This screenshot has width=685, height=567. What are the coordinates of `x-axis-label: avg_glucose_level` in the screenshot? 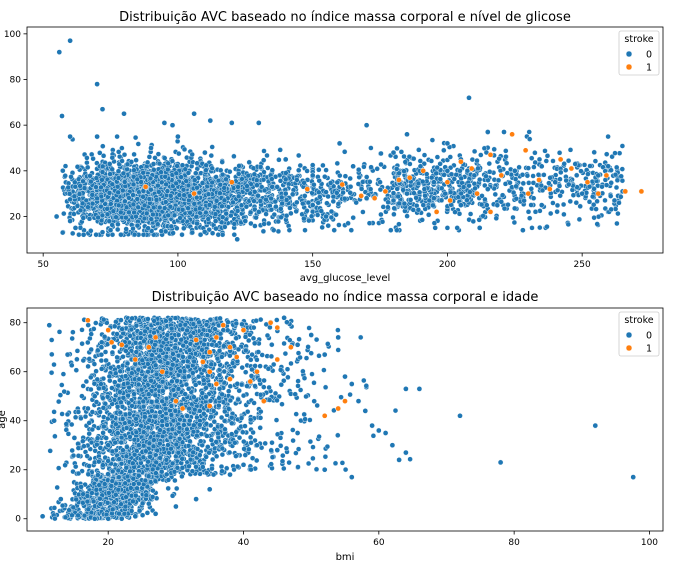 It's located at (345, 278).